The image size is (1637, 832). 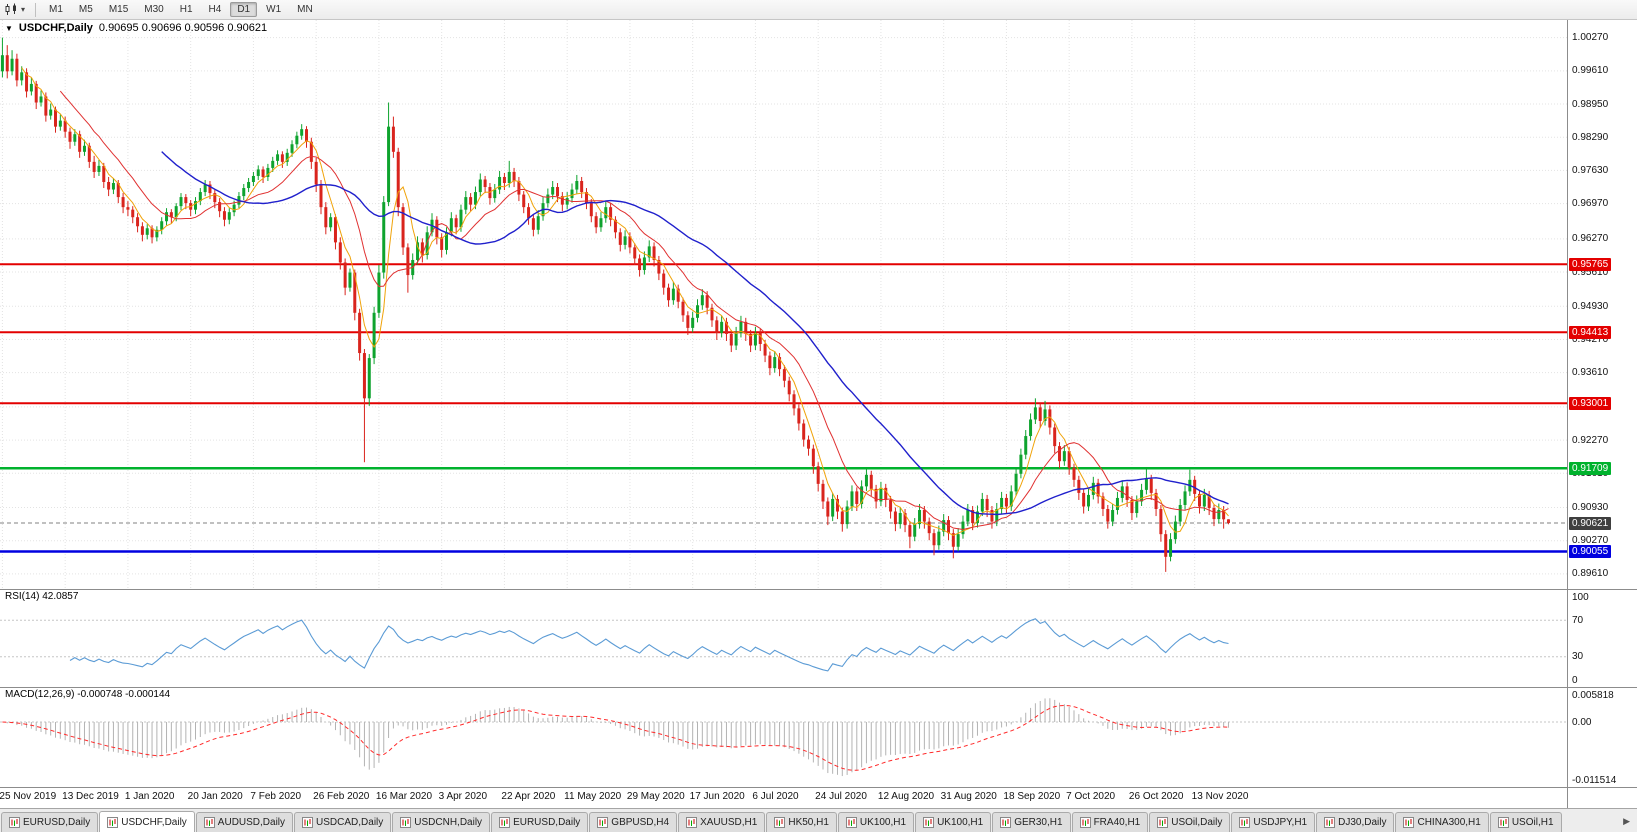 What do you see at coordinates (305, 9) in the screenshot?
I see `timeframe-button-mn: MN` at bounding box center [305, 9].